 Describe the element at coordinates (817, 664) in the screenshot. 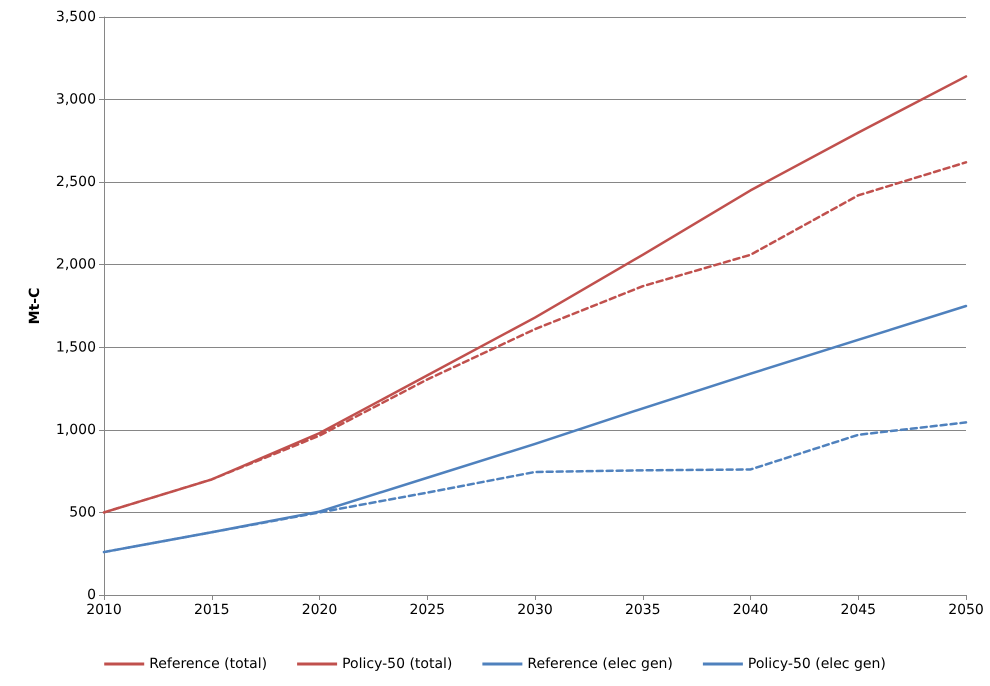

I see `legend-label: Policy-50 (elec gen)` at that location.